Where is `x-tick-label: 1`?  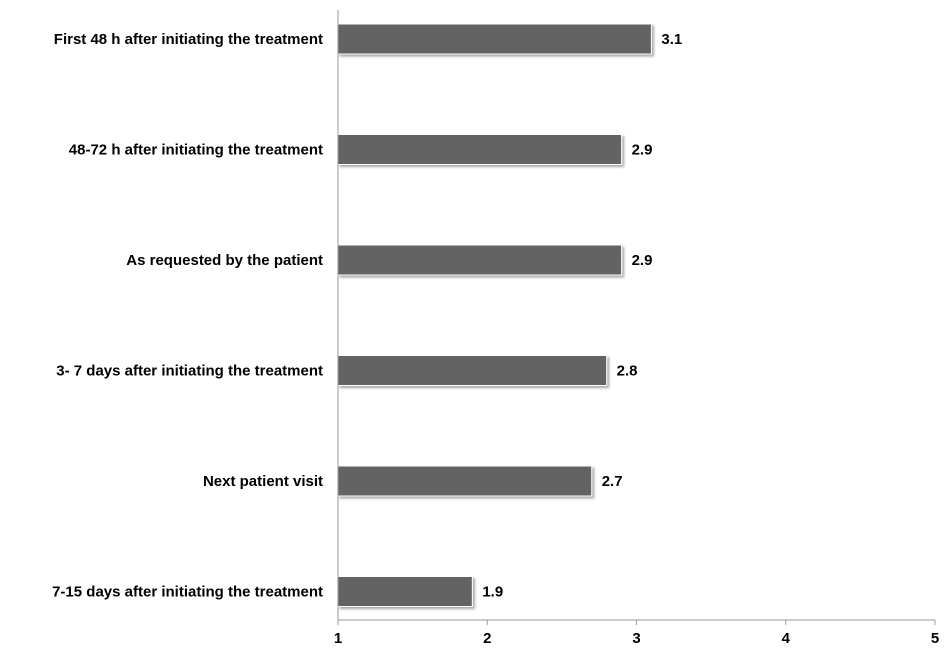 x-tick-label: 1 is located at coordinates (338, 638).